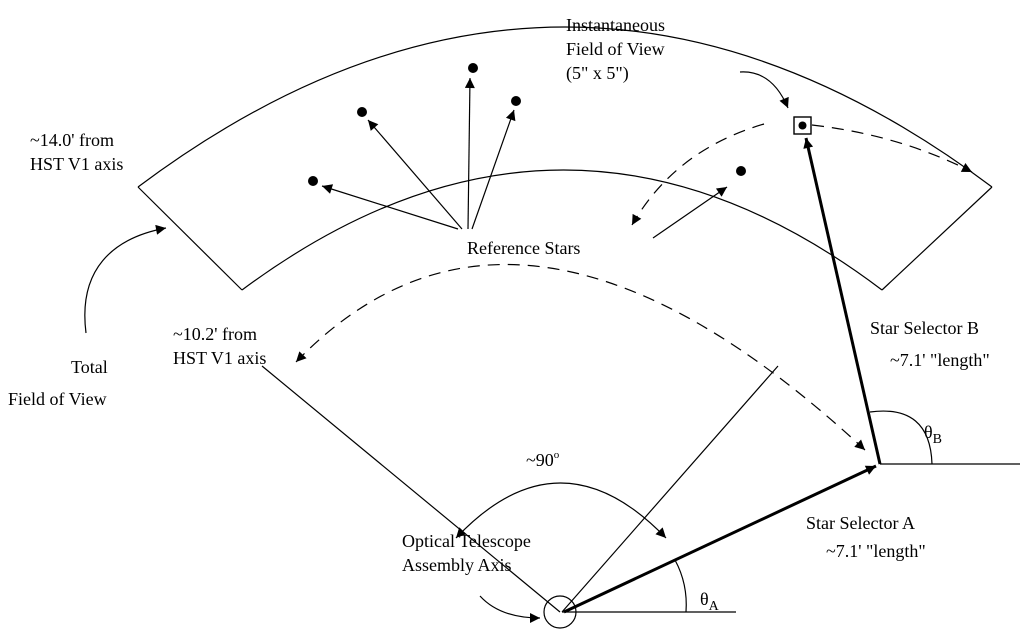  I want to click on region-left-edge, so click(190, 238).